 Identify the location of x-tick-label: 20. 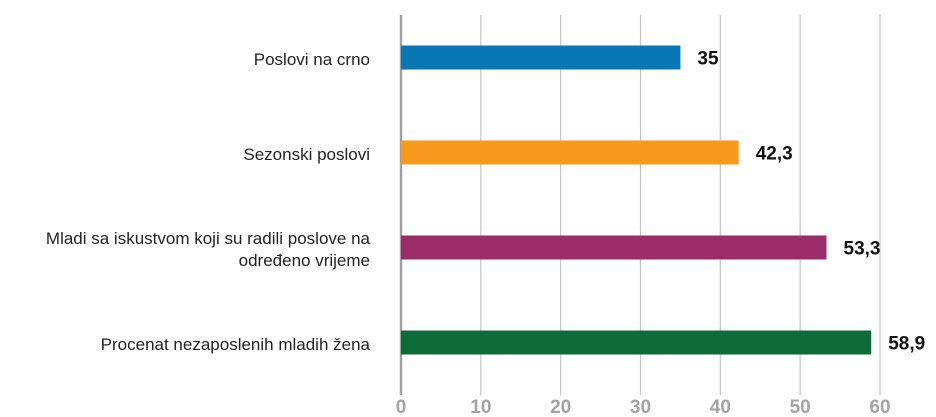
(560, 407).